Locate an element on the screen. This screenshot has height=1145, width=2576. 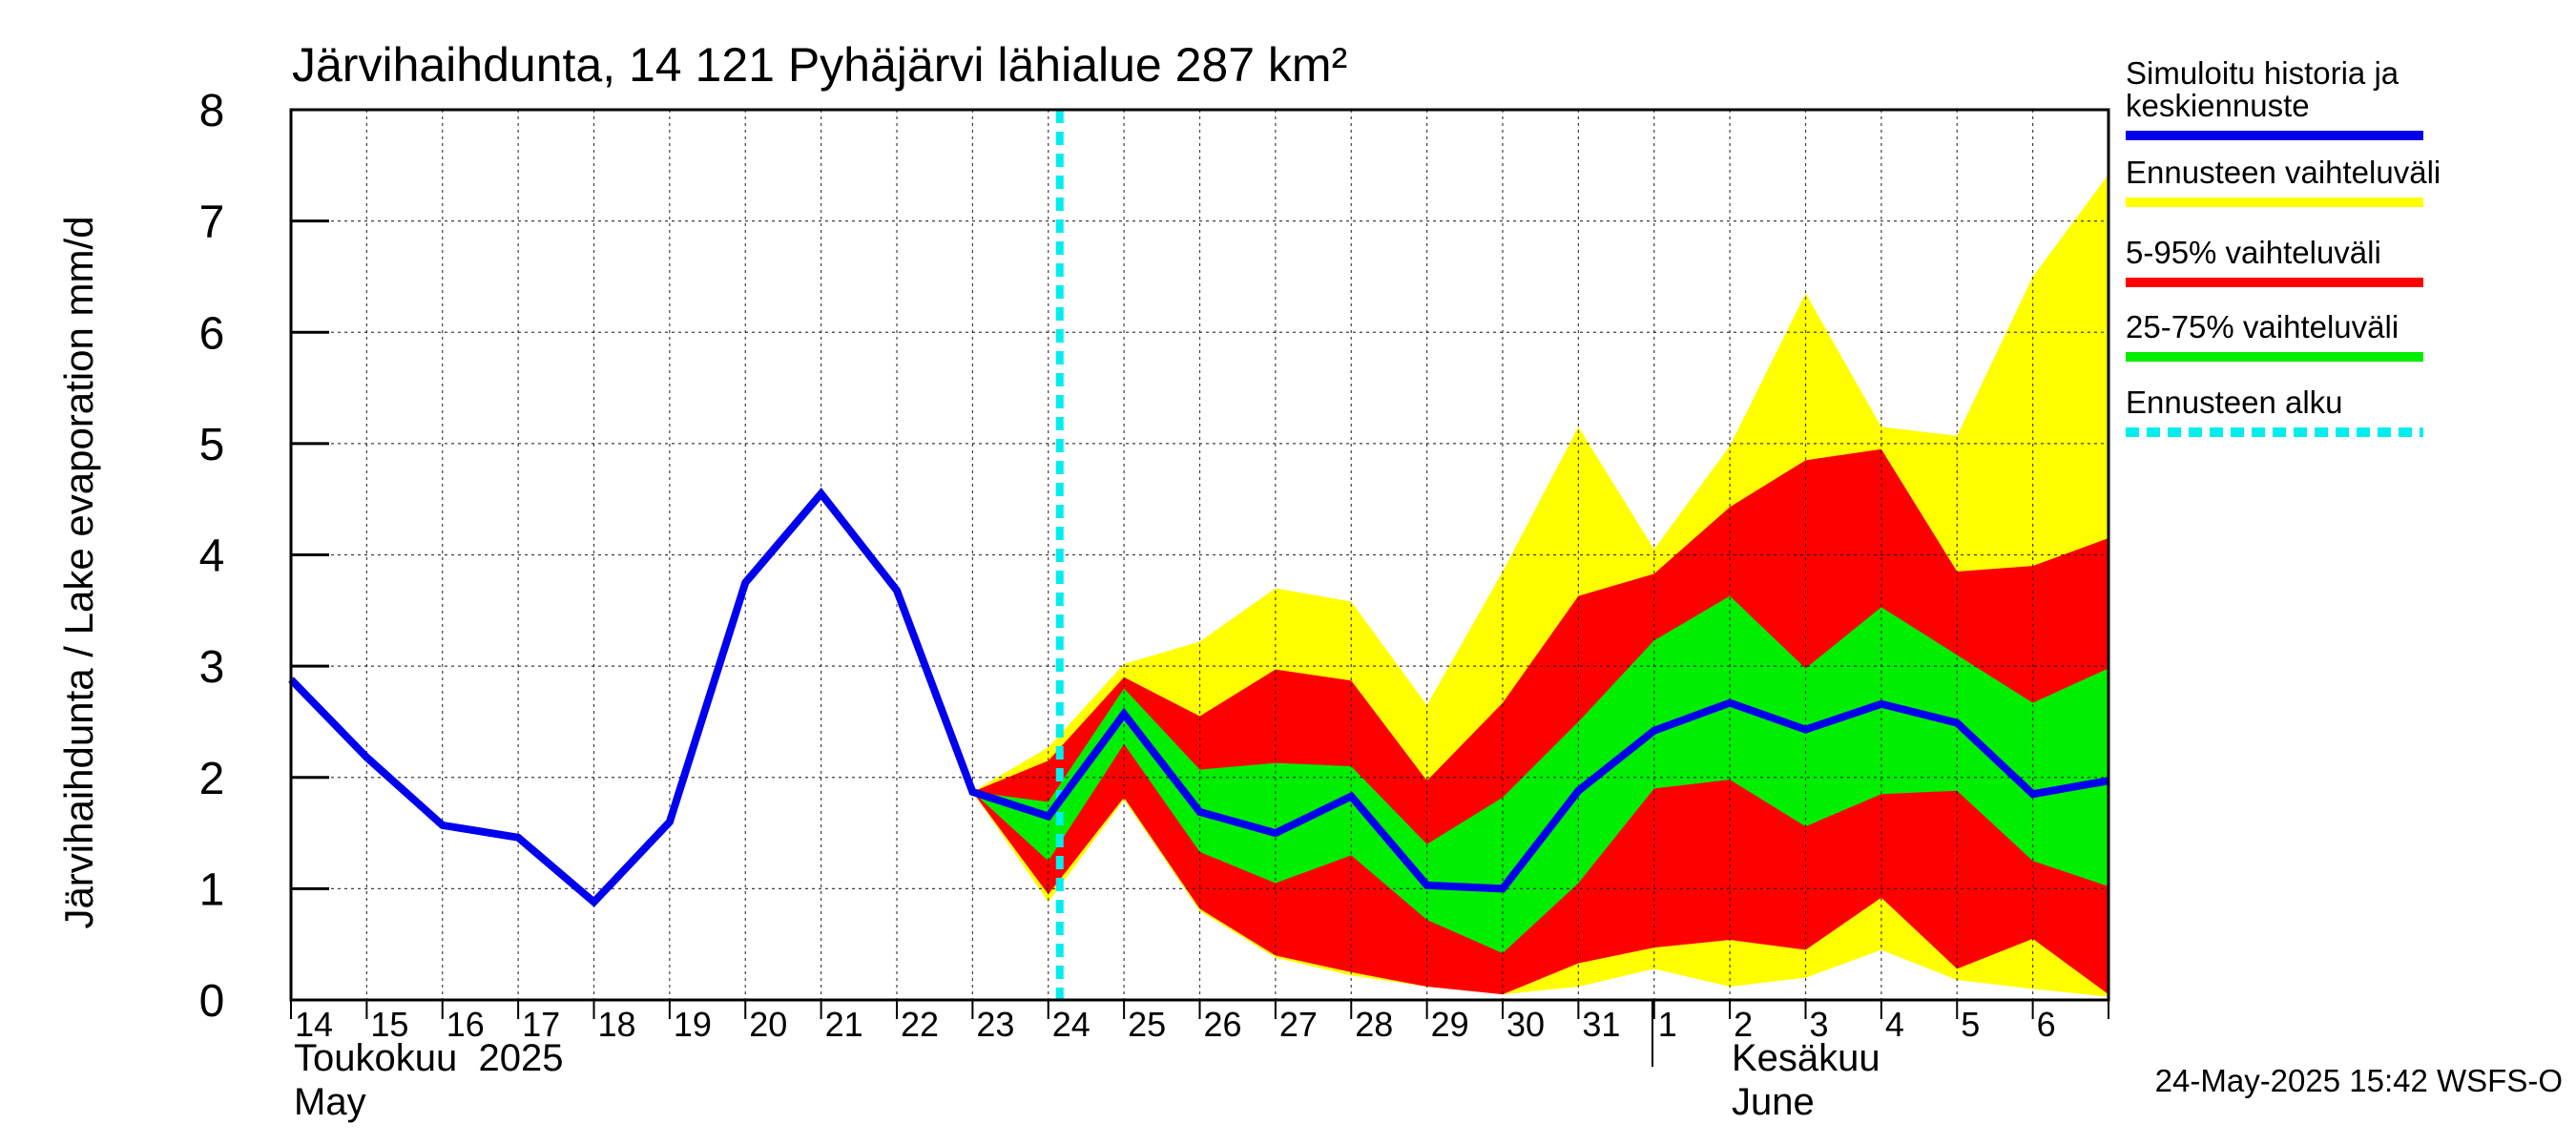
legend-label: Ennusteen alku is located at coordinates (2234, 403).